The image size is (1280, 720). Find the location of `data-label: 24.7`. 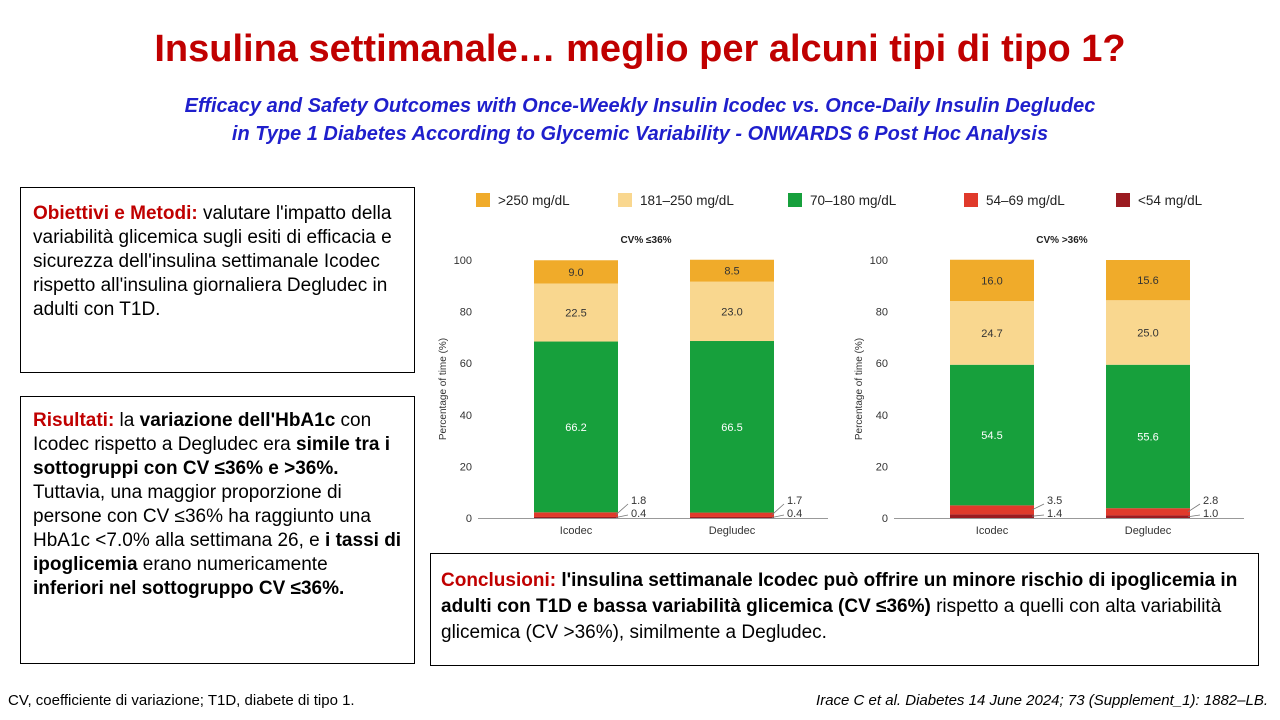

data-label: 24.7 is located at coordinates (991, 334).